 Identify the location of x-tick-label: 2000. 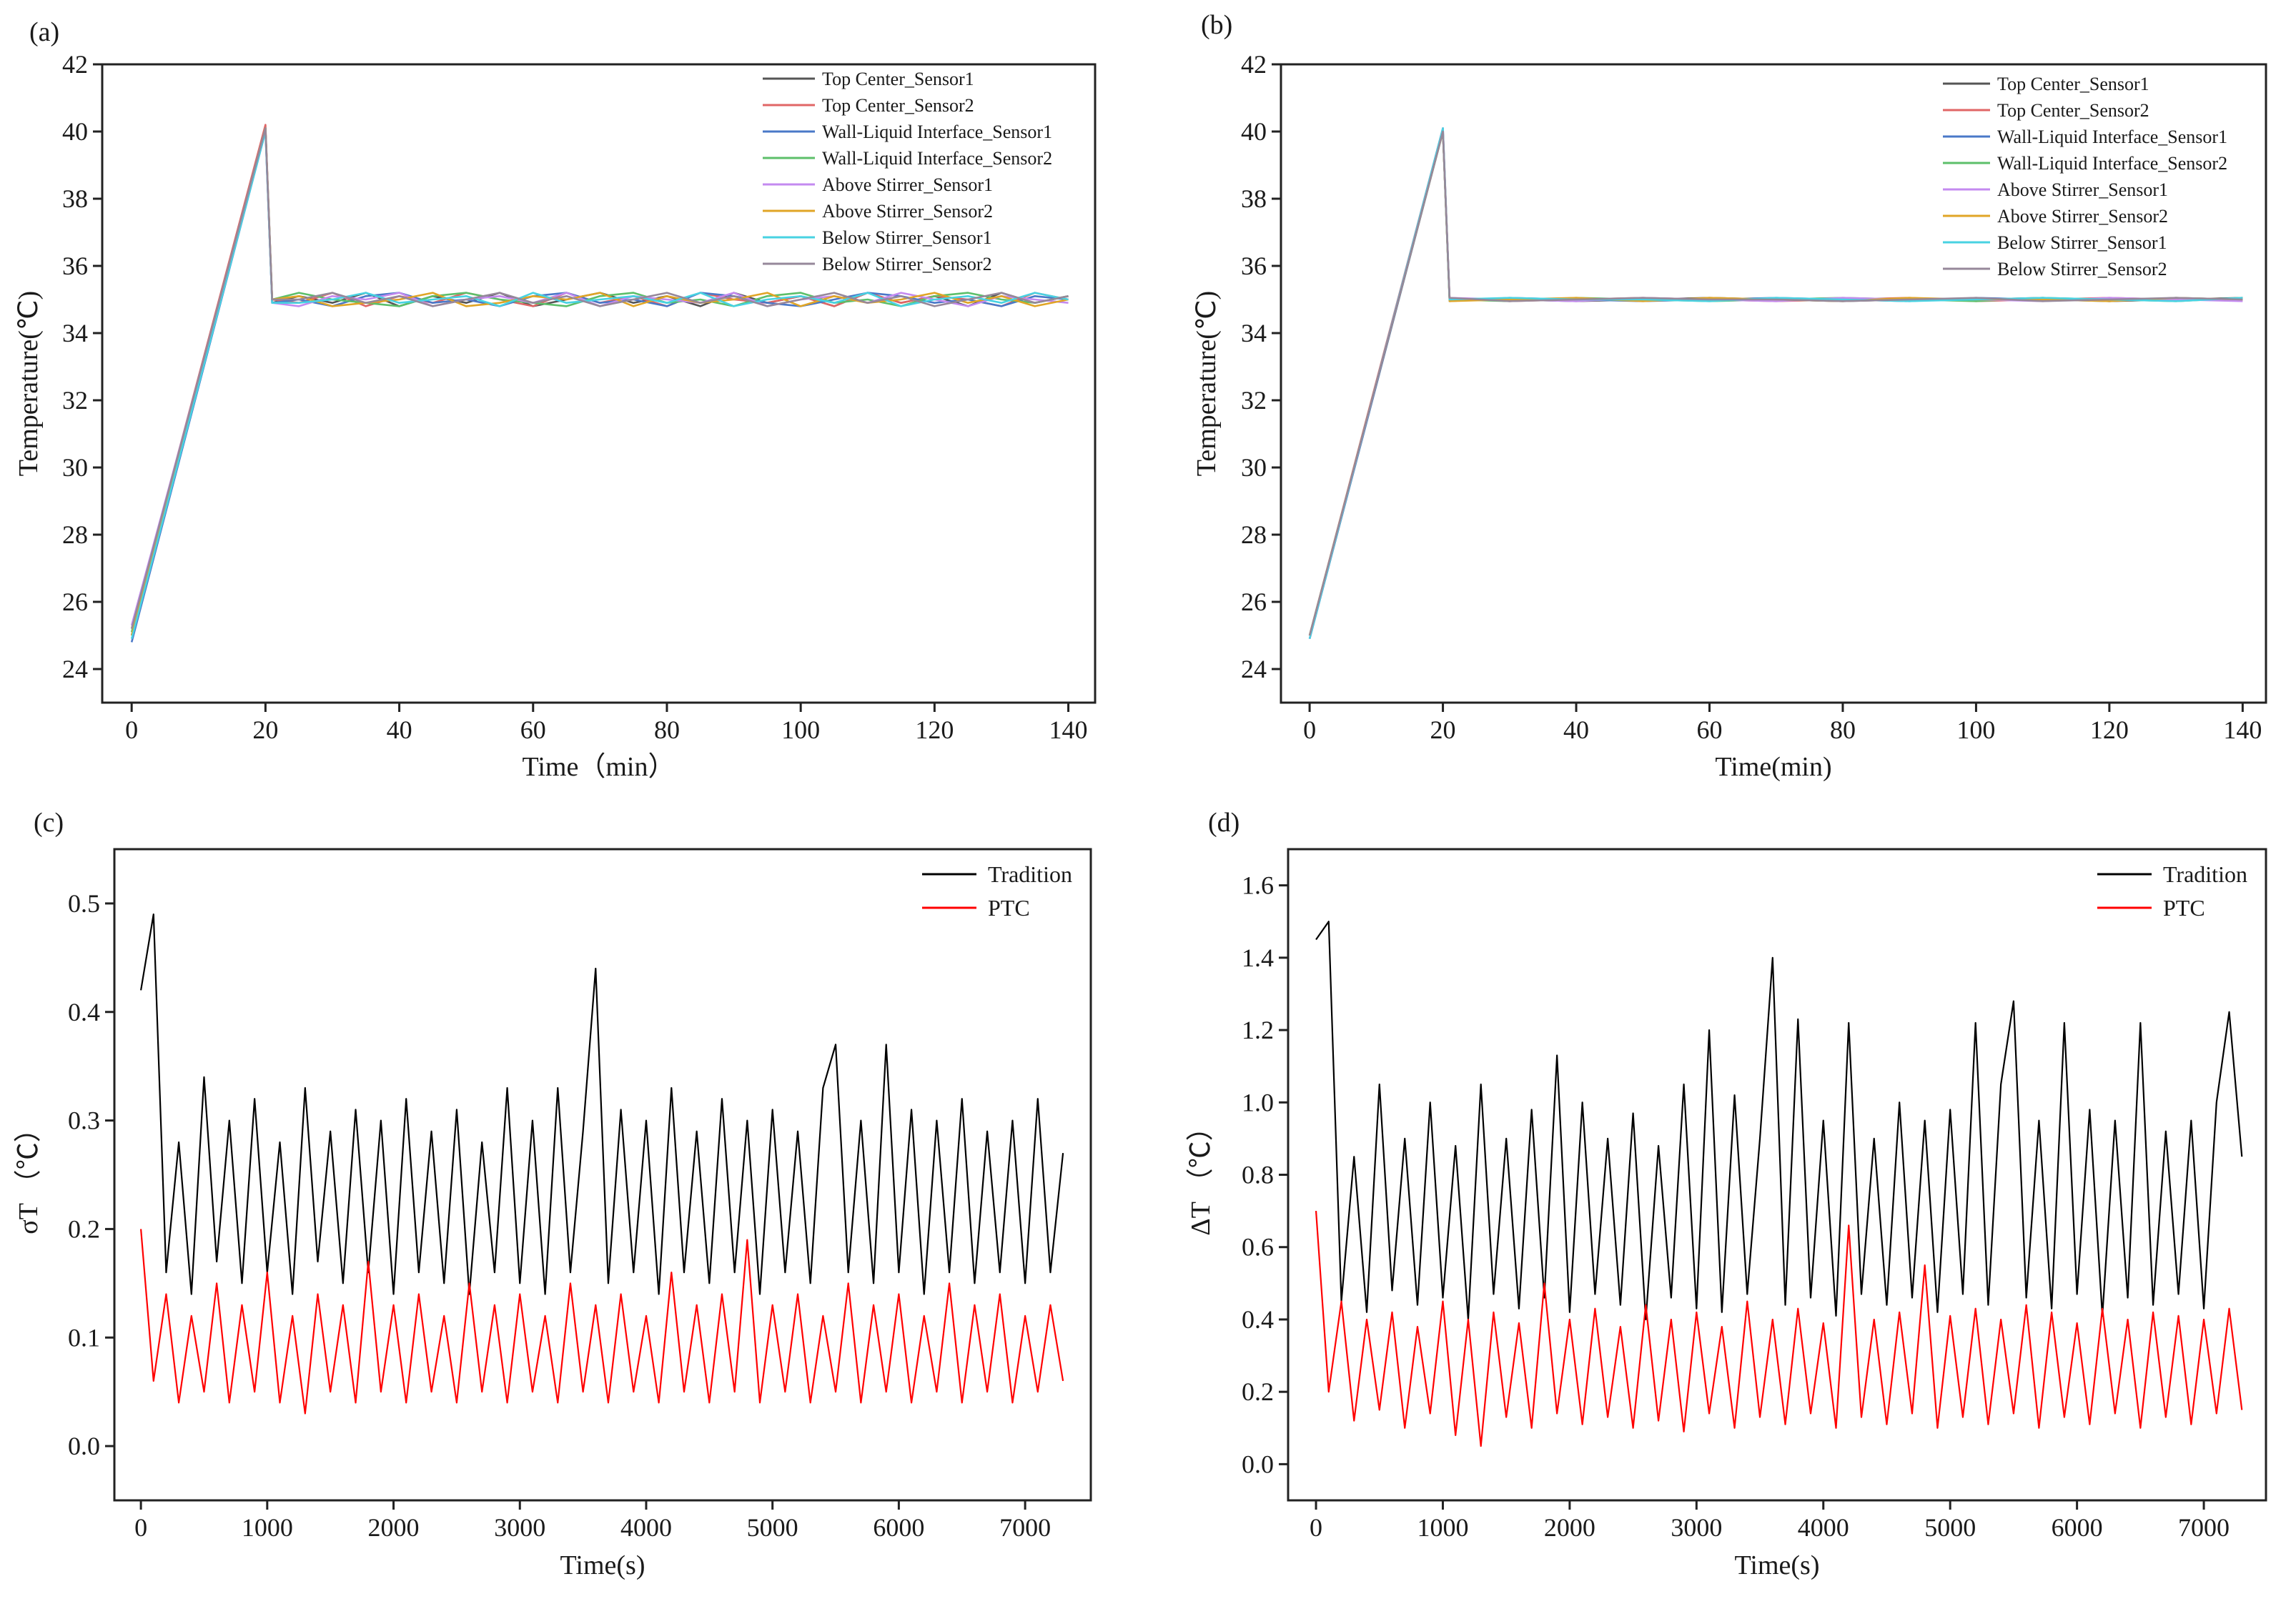
(394, 1527).